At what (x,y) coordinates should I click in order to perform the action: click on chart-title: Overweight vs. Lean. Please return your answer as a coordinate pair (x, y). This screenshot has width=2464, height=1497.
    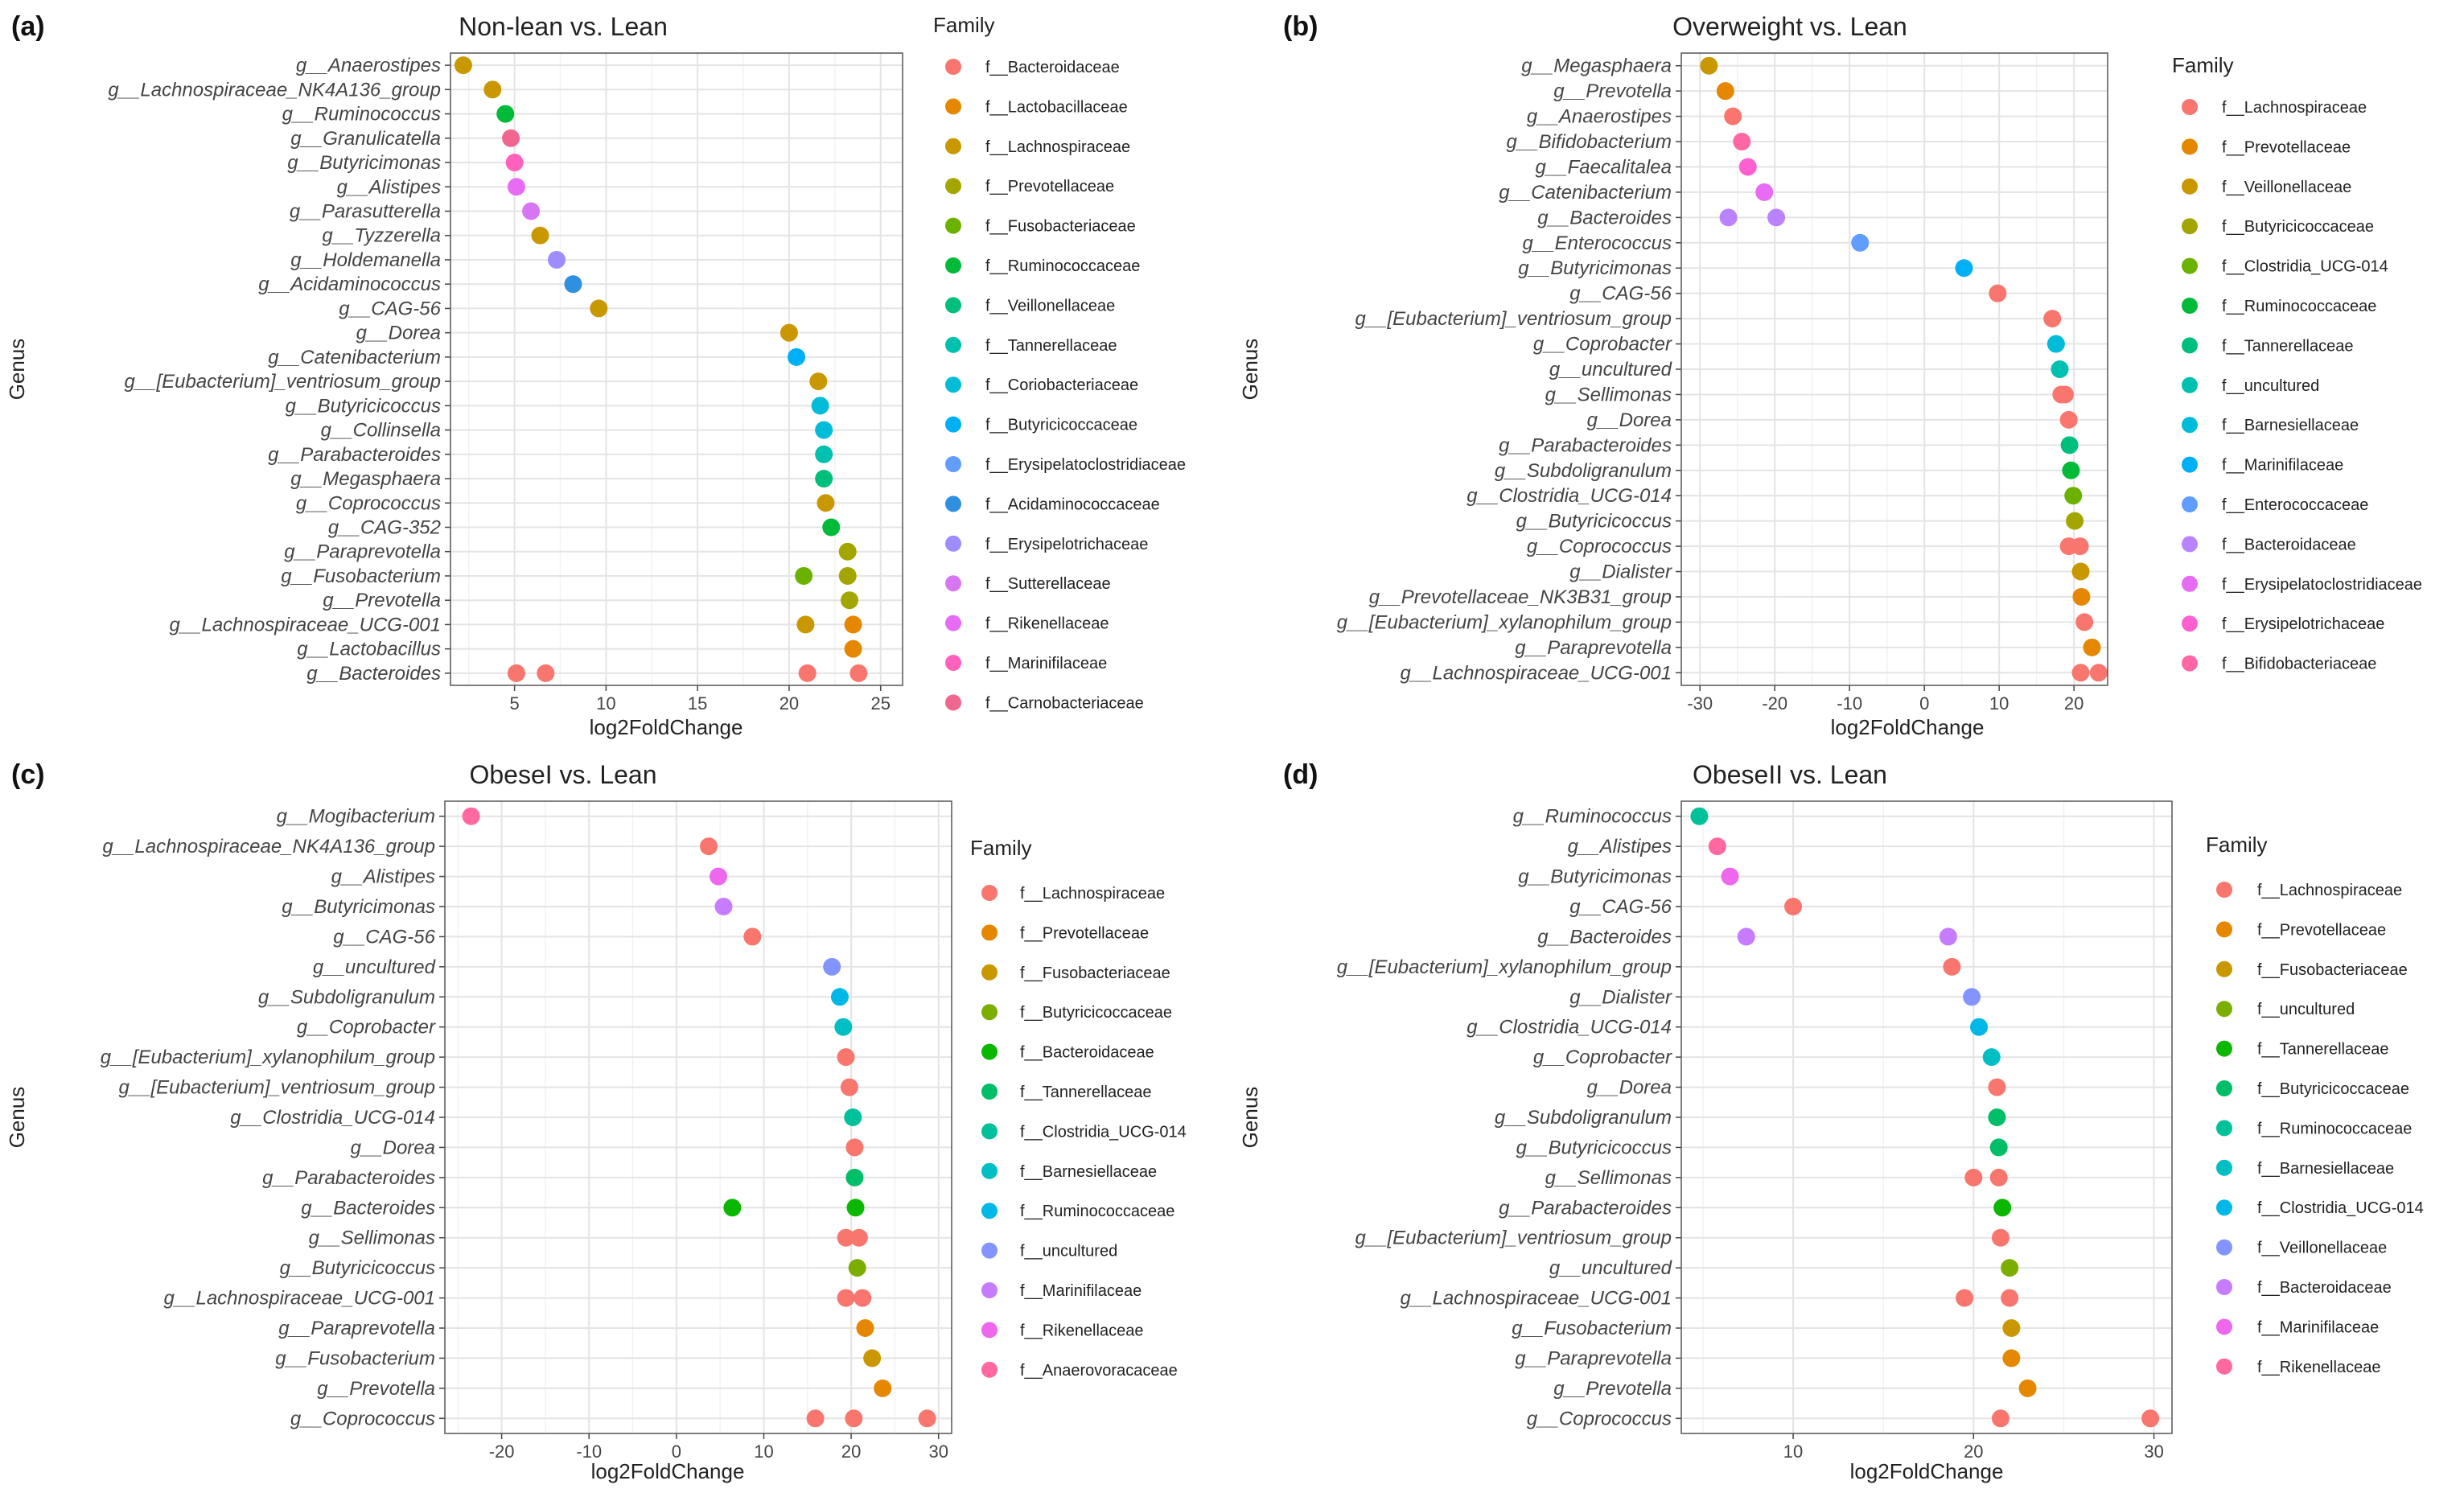
    Looking at the image, I should click on (1789, 26).